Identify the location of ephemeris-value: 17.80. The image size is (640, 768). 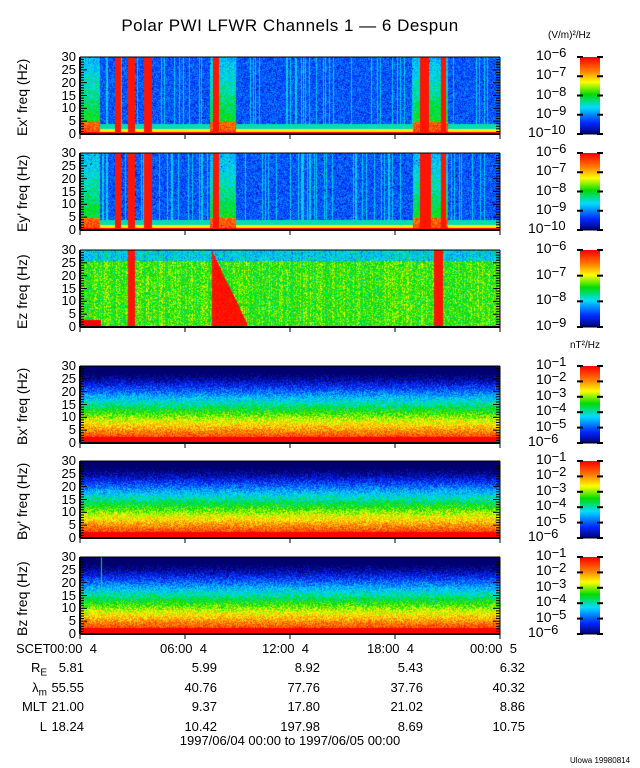
(303, 706).